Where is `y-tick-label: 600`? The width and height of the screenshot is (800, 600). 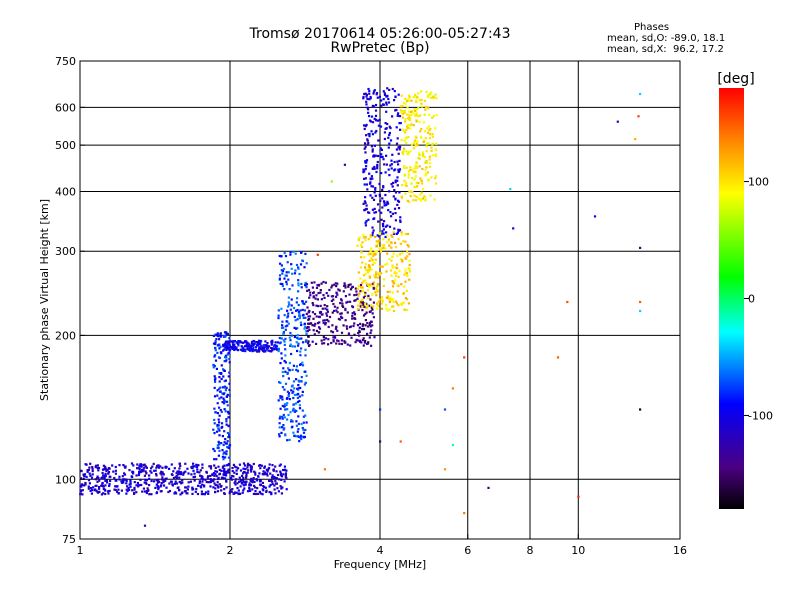
y-tick-label: 600 is located at coordinates (65, 107).